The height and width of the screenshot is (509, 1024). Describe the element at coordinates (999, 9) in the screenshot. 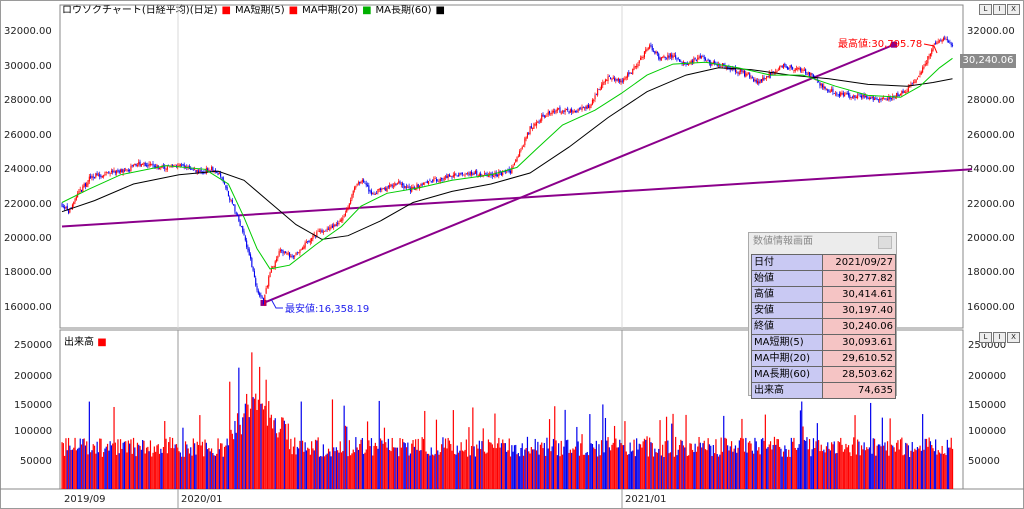

I see `window-button-i: I` at that location.